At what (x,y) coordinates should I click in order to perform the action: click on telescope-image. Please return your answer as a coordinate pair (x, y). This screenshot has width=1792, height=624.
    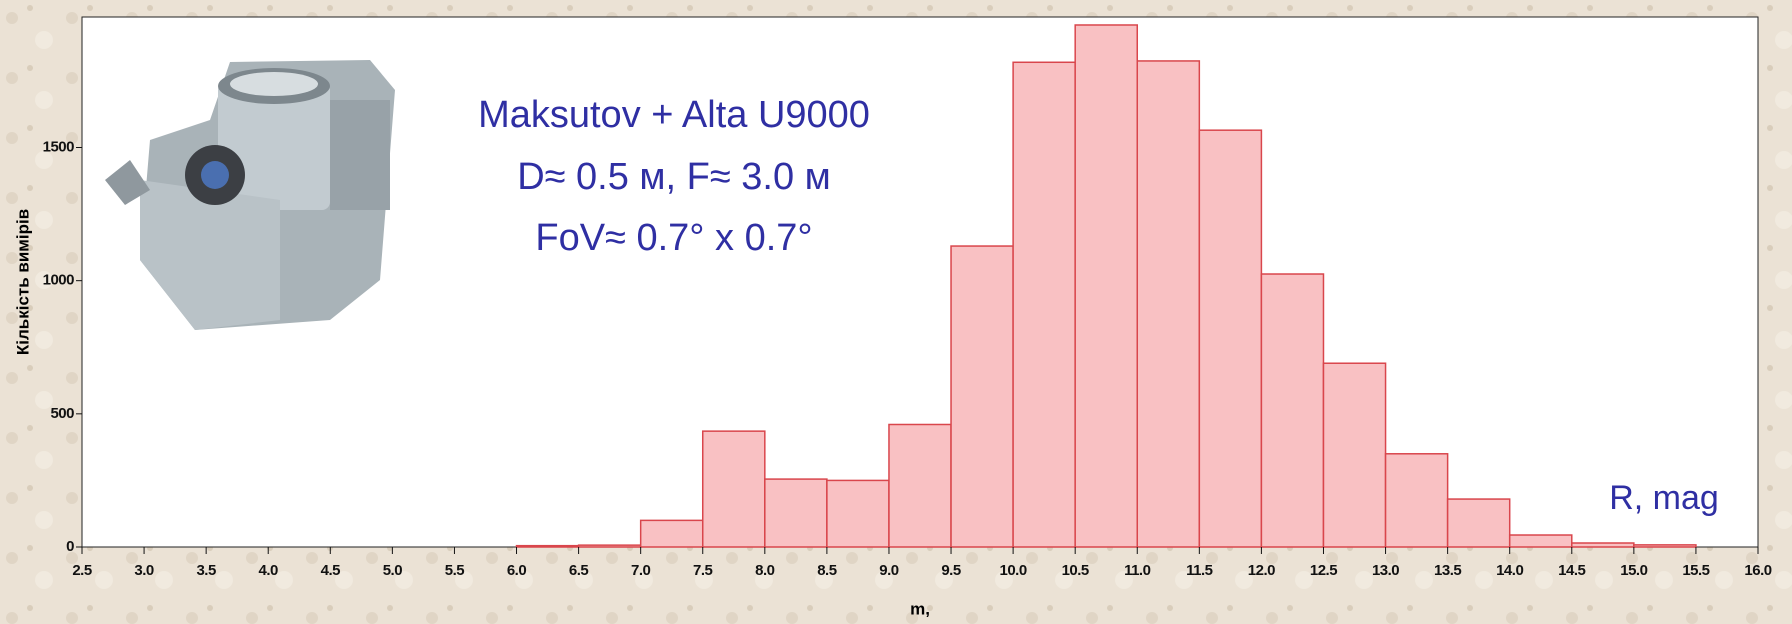
    Looking at the image, I should click on (250, 195).